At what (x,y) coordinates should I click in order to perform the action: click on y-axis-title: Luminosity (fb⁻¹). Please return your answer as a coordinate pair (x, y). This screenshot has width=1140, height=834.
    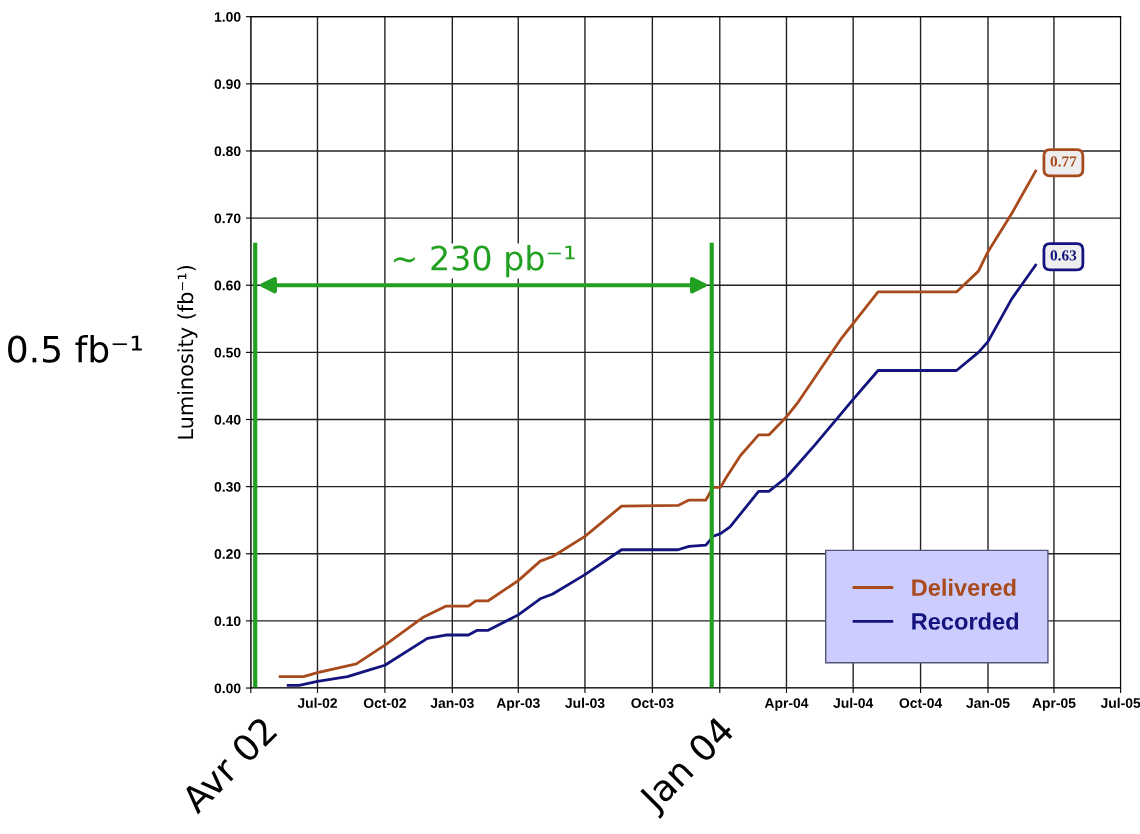
    Looking at the image, I should click on (187, 352).